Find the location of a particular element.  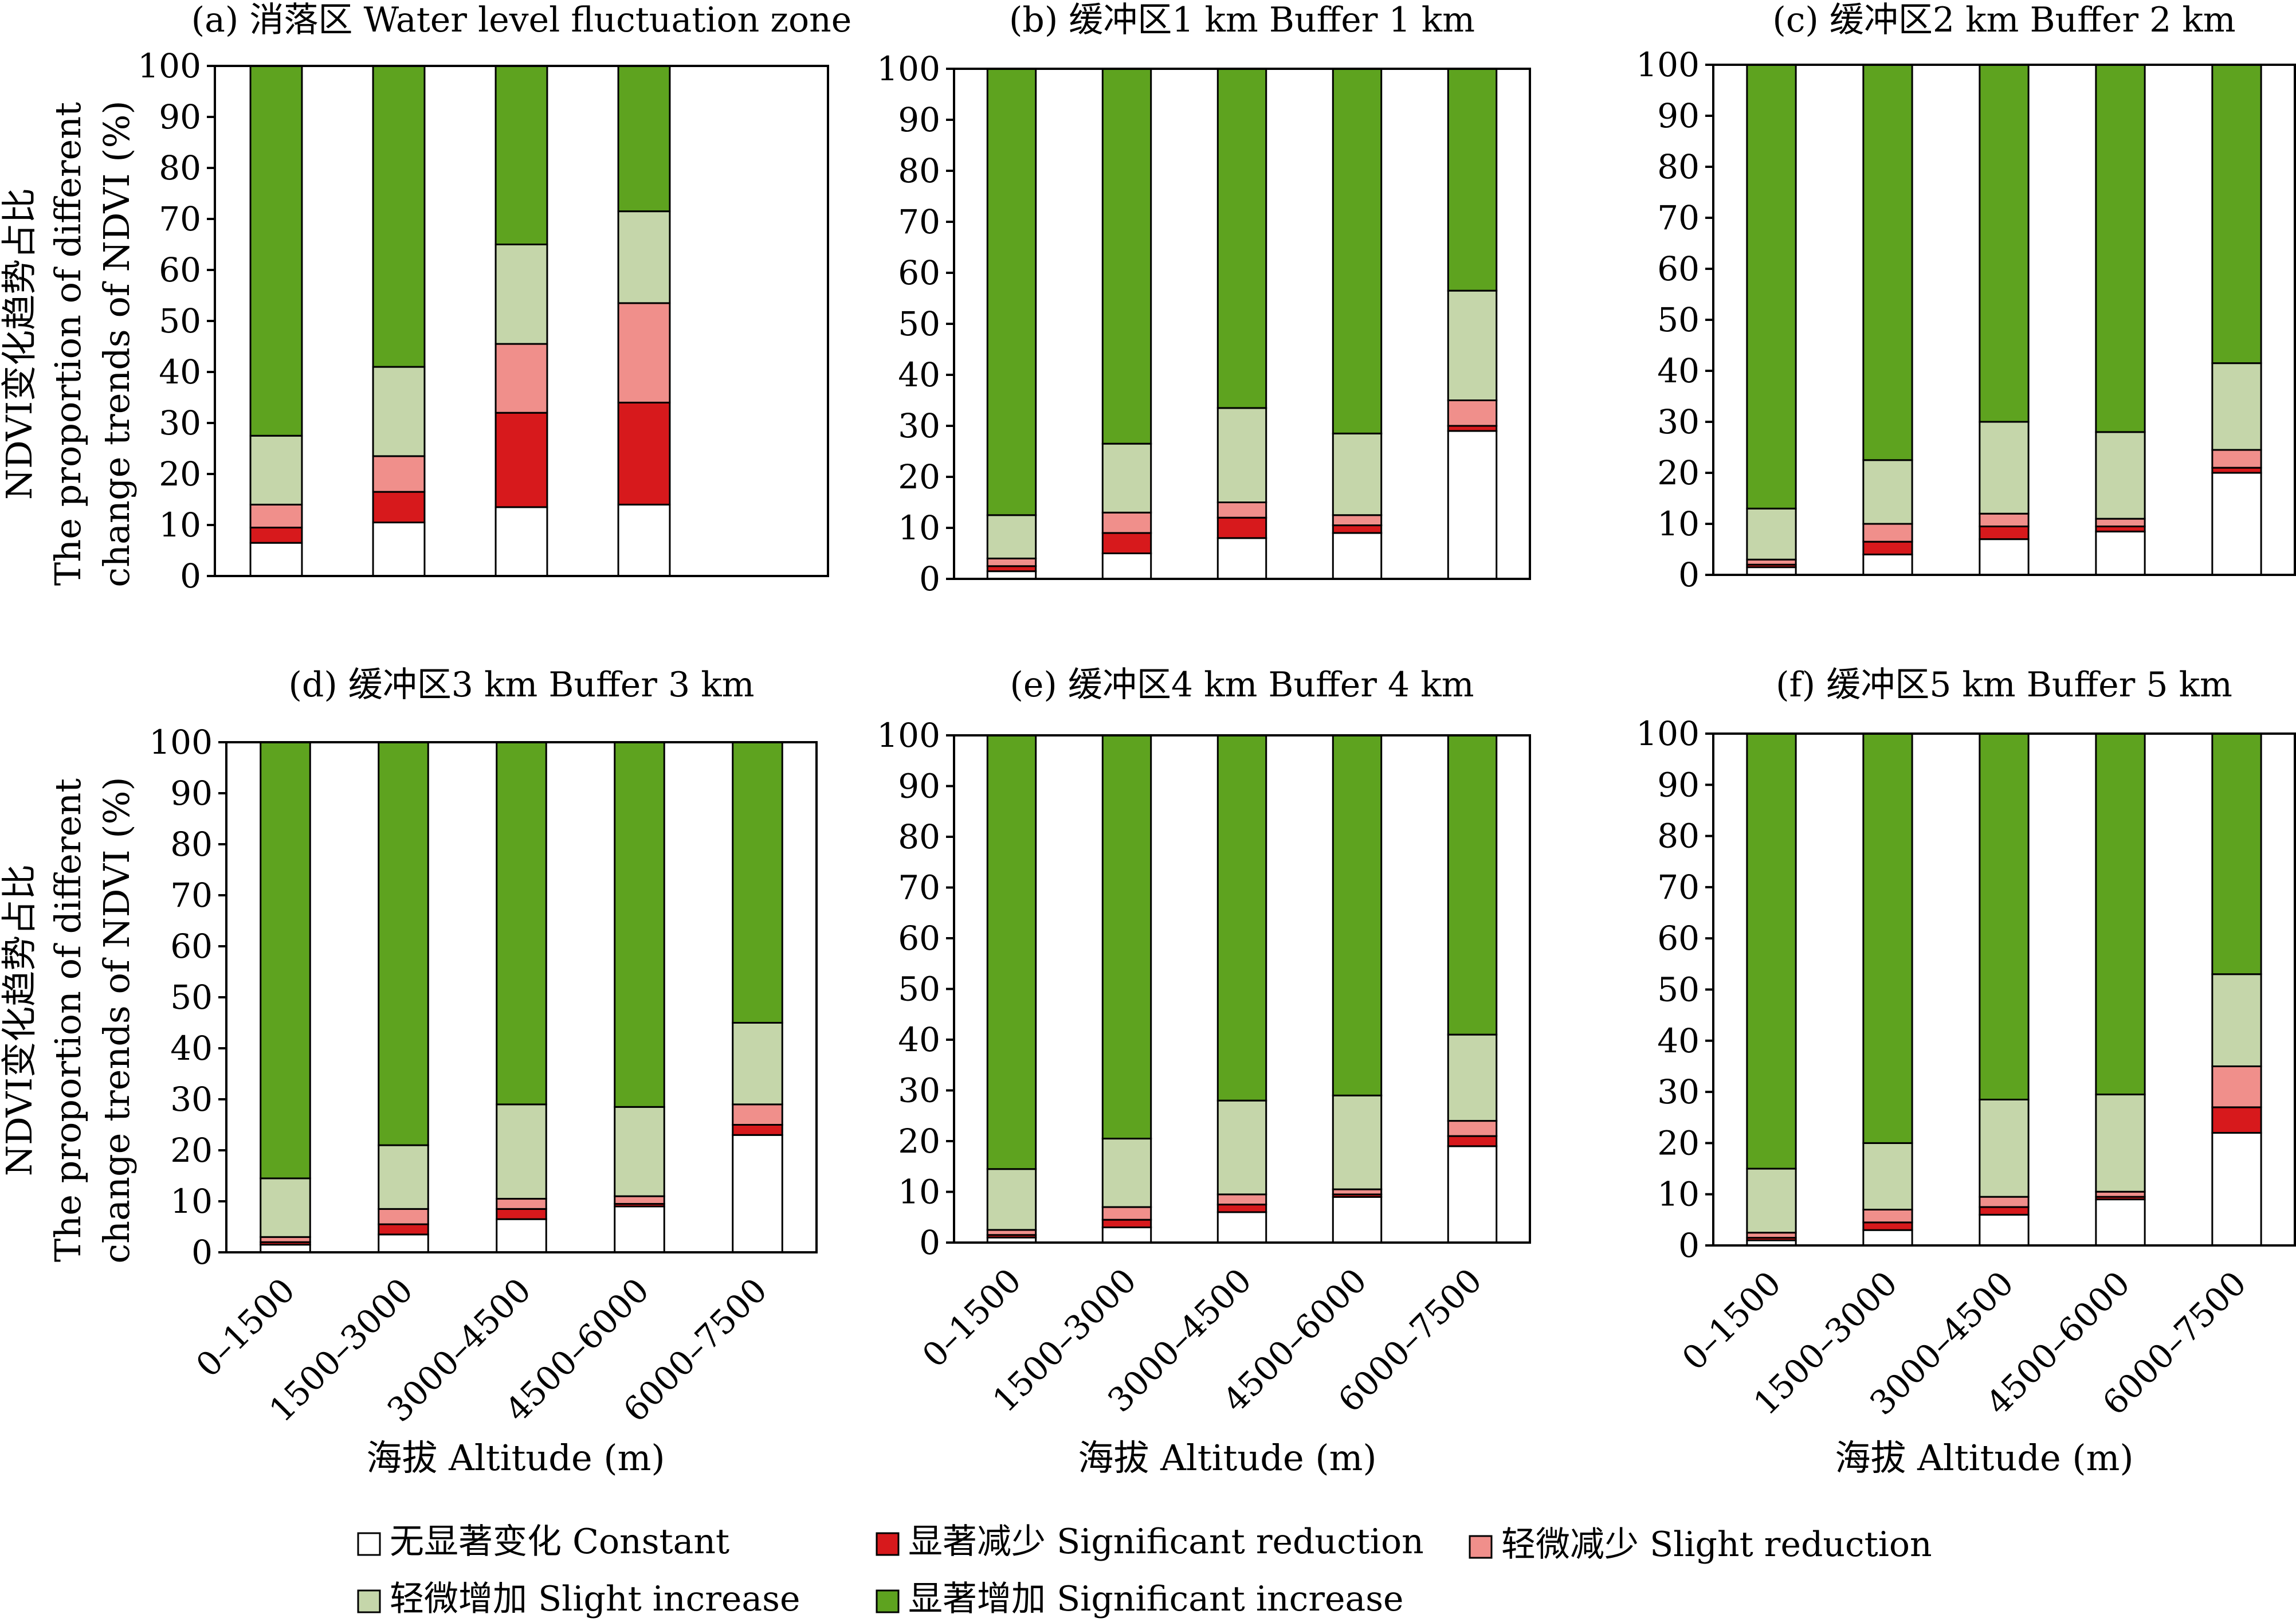

y-tick-label-e-100: 100 is located at coordinates (908, 735).